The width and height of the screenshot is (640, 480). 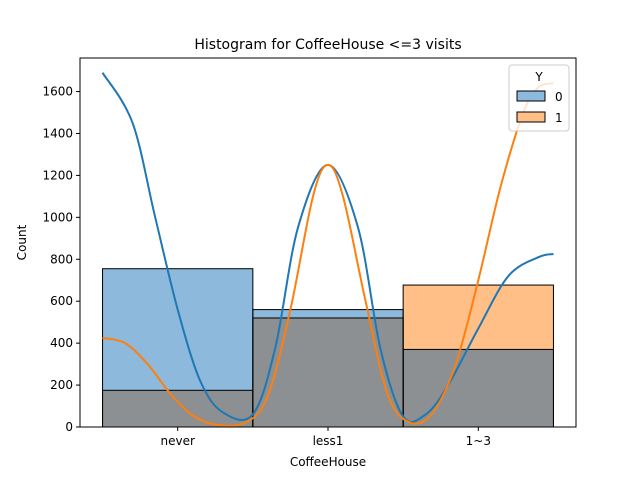 I want to click on x-axis: never less1 1~3, so click(x=325, y=437).